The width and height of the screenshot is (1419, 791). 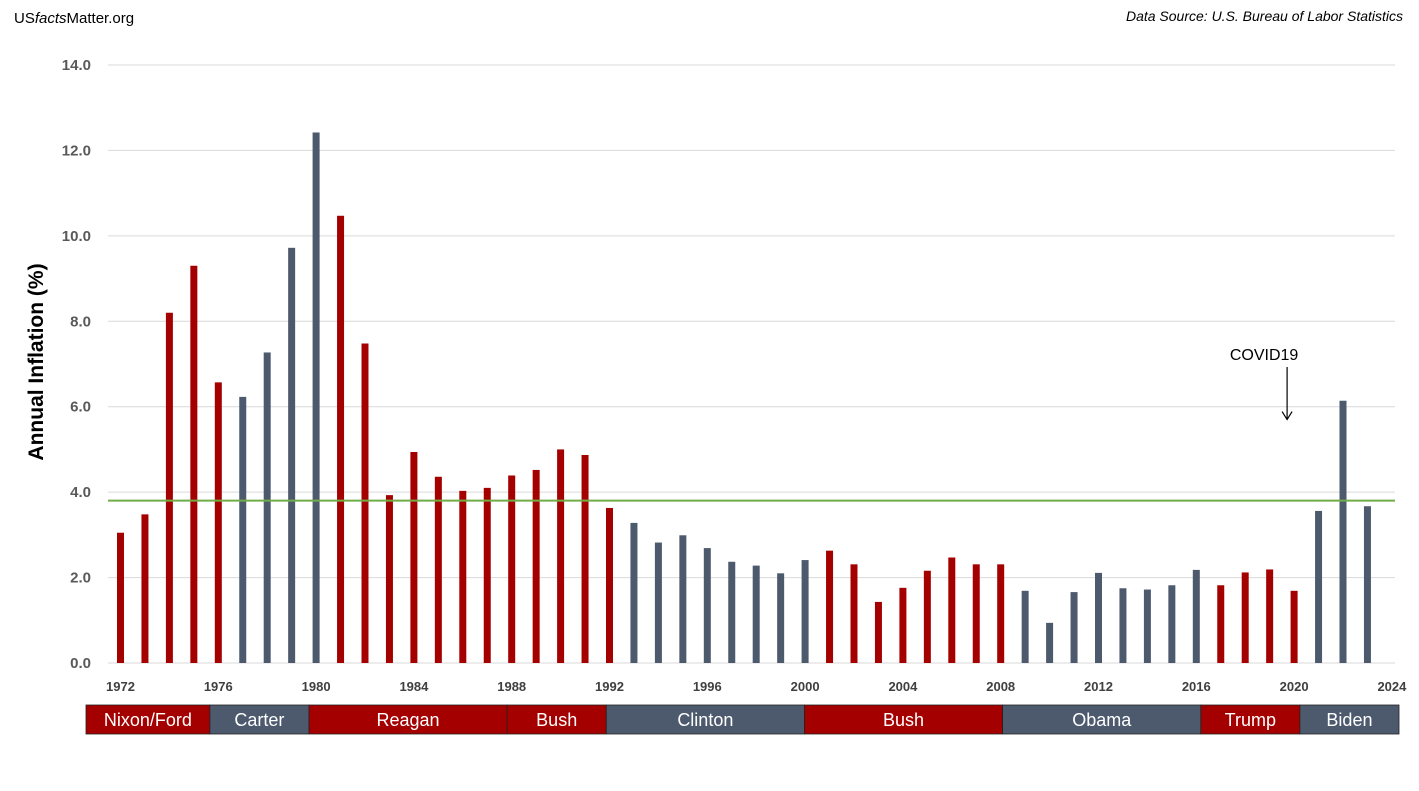 I want to click on bar-2022, so click(x=1343, y=531).